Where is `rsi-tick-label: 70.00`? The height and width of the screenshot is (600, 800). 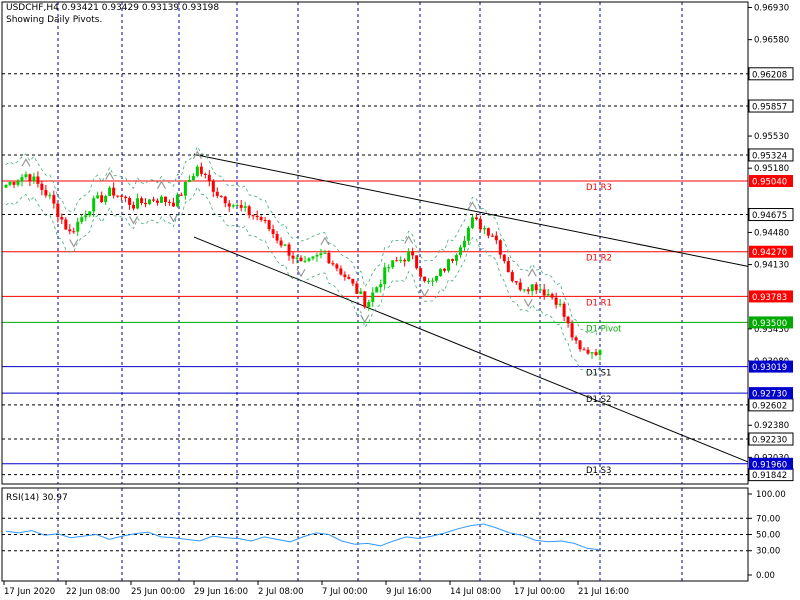
rsi-tick-label: 70.00 is located at coordinates (768, 519).